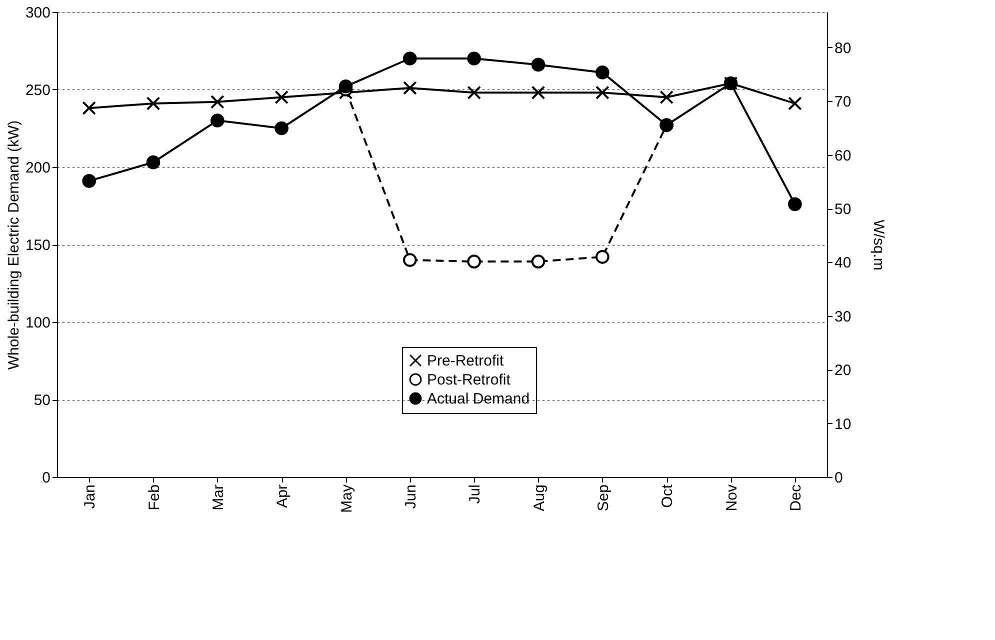 This screenshot has height=640, width=995. I want to click on y2-tick-label: 30, so click(843, 317).